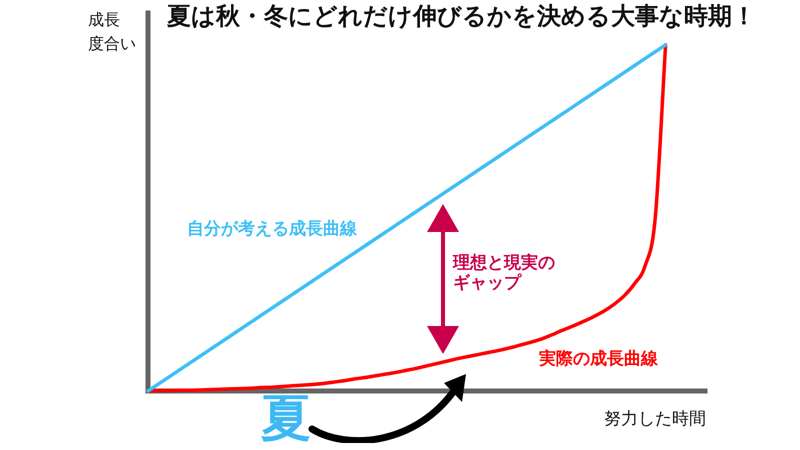 The image size is (800, 450). I want to click on y-axis-title: 成長度合い, so click(112, 32).